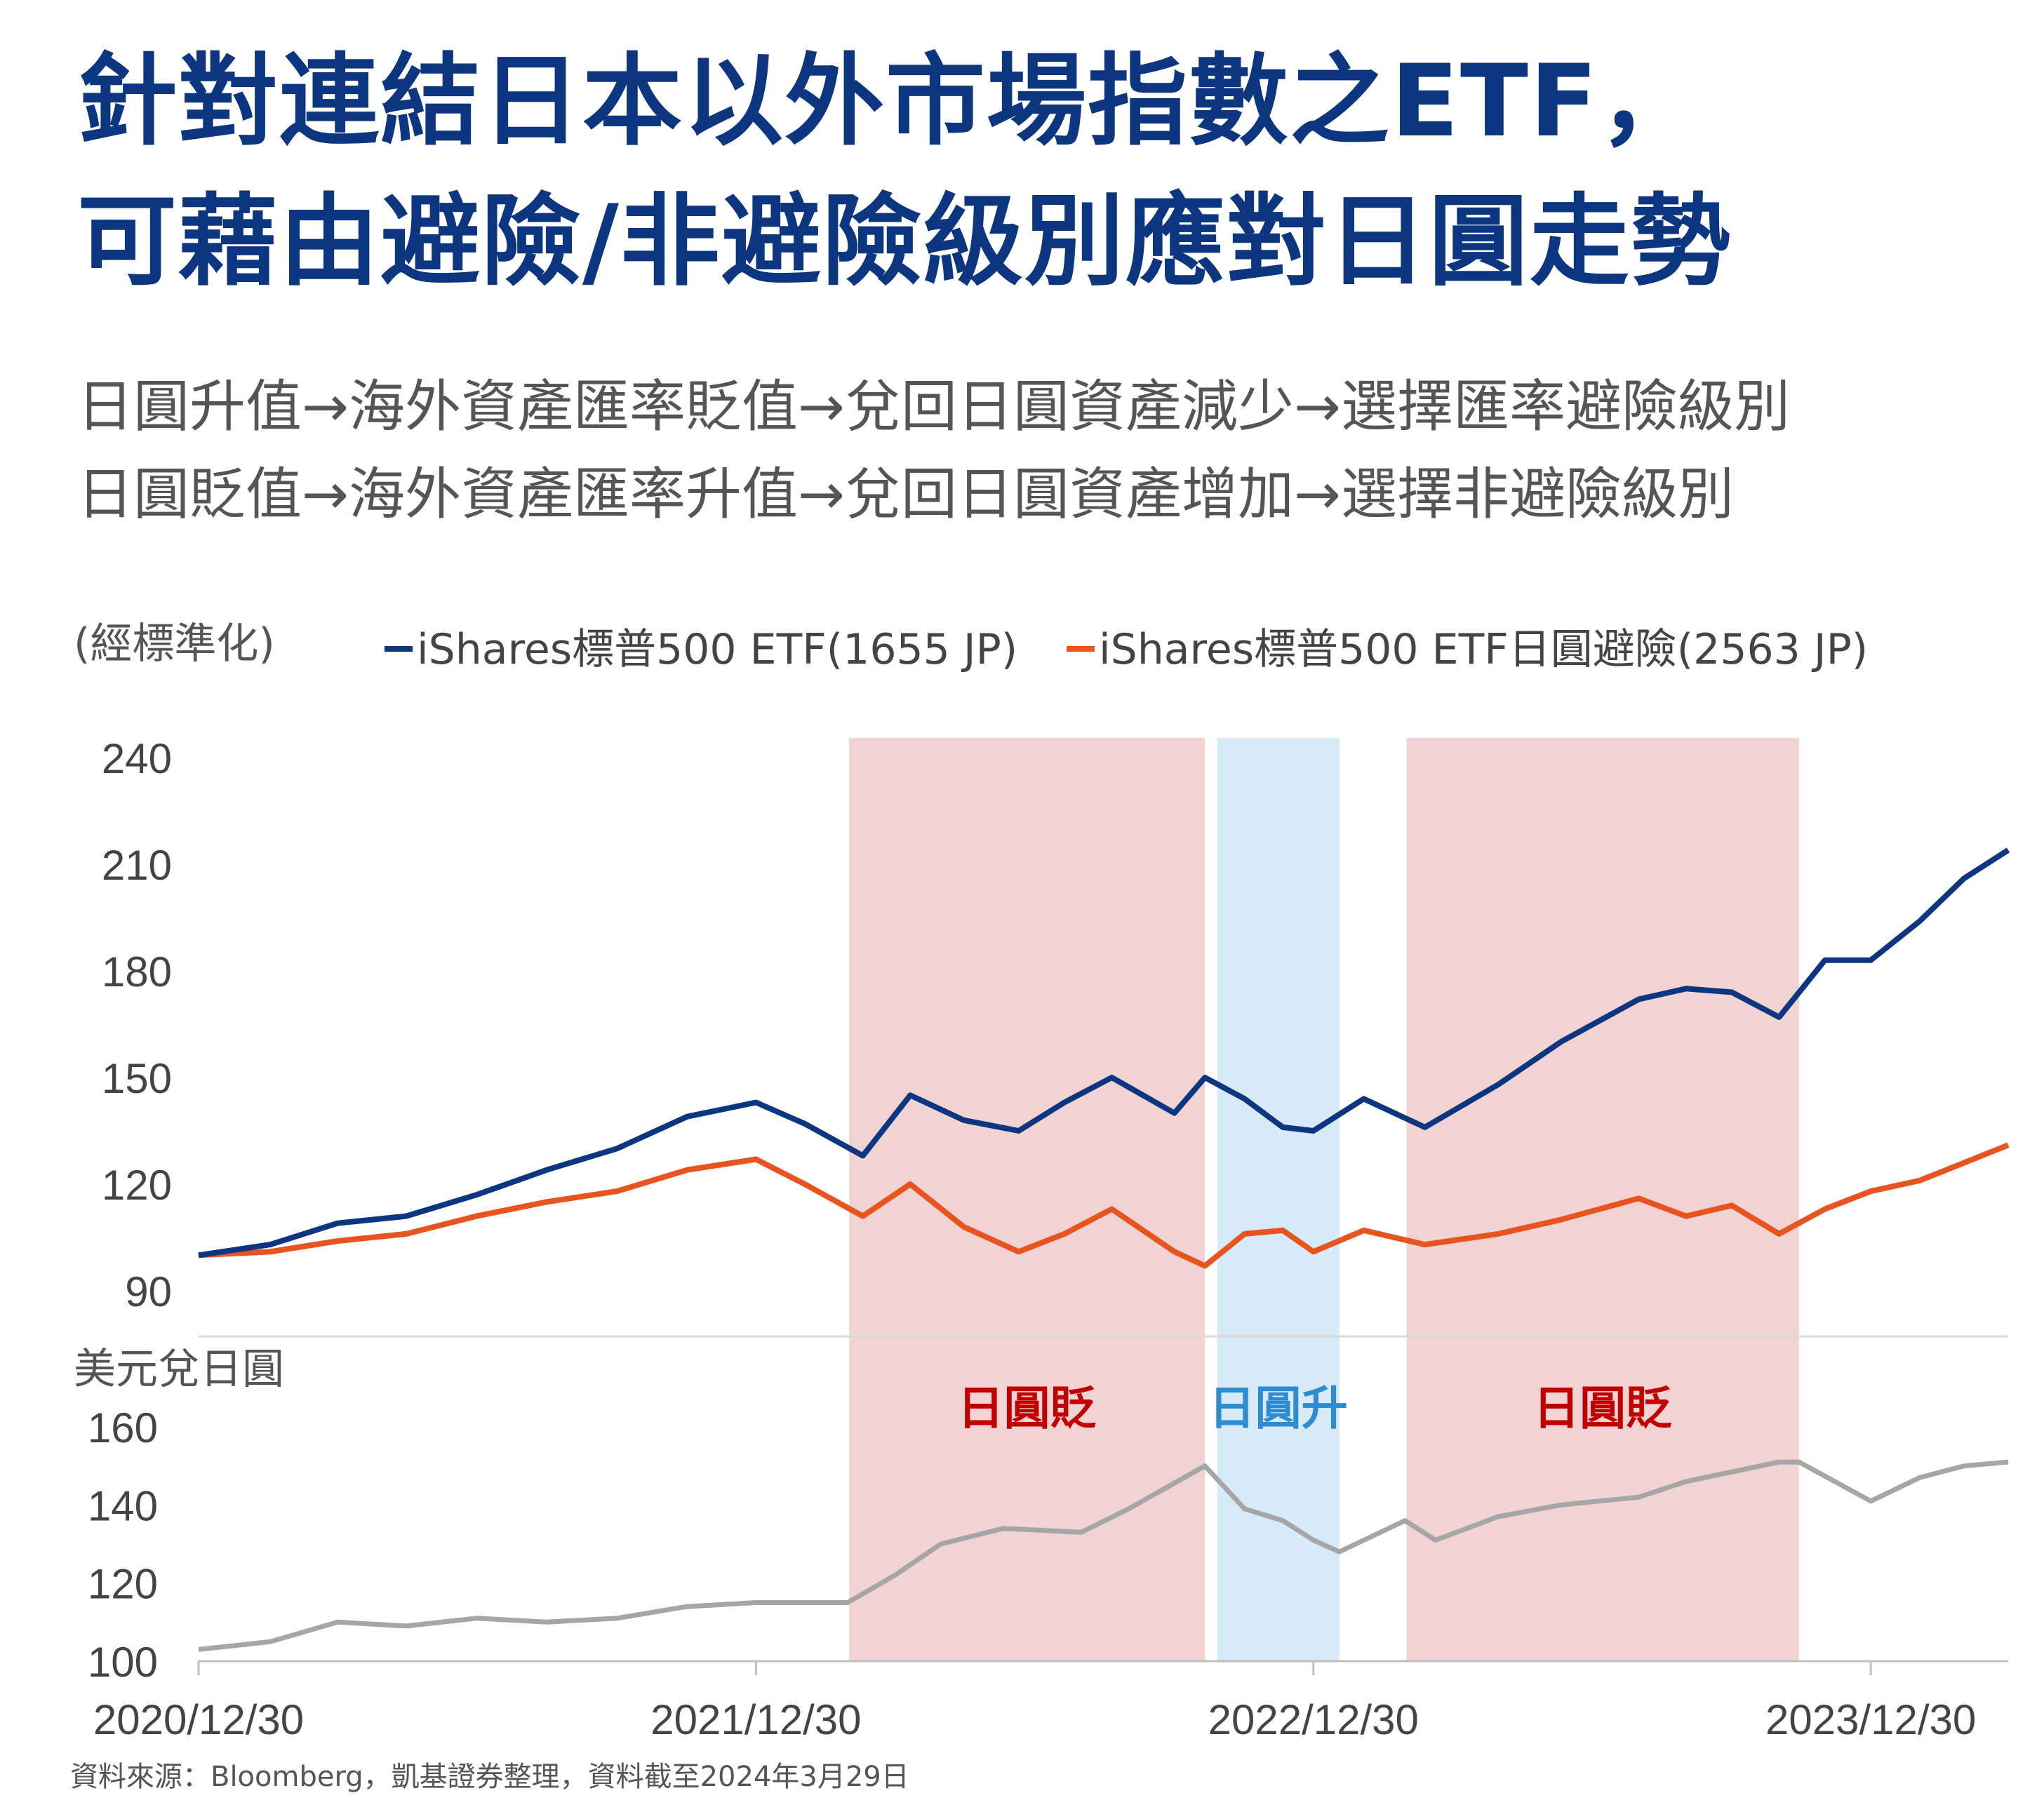 The image size is (2044, 1812). Describe the element at coordinates (717, 649) in the screenshot. I see `legend-label-1: iShares標普500 ETF(1655 JP)` at that location.